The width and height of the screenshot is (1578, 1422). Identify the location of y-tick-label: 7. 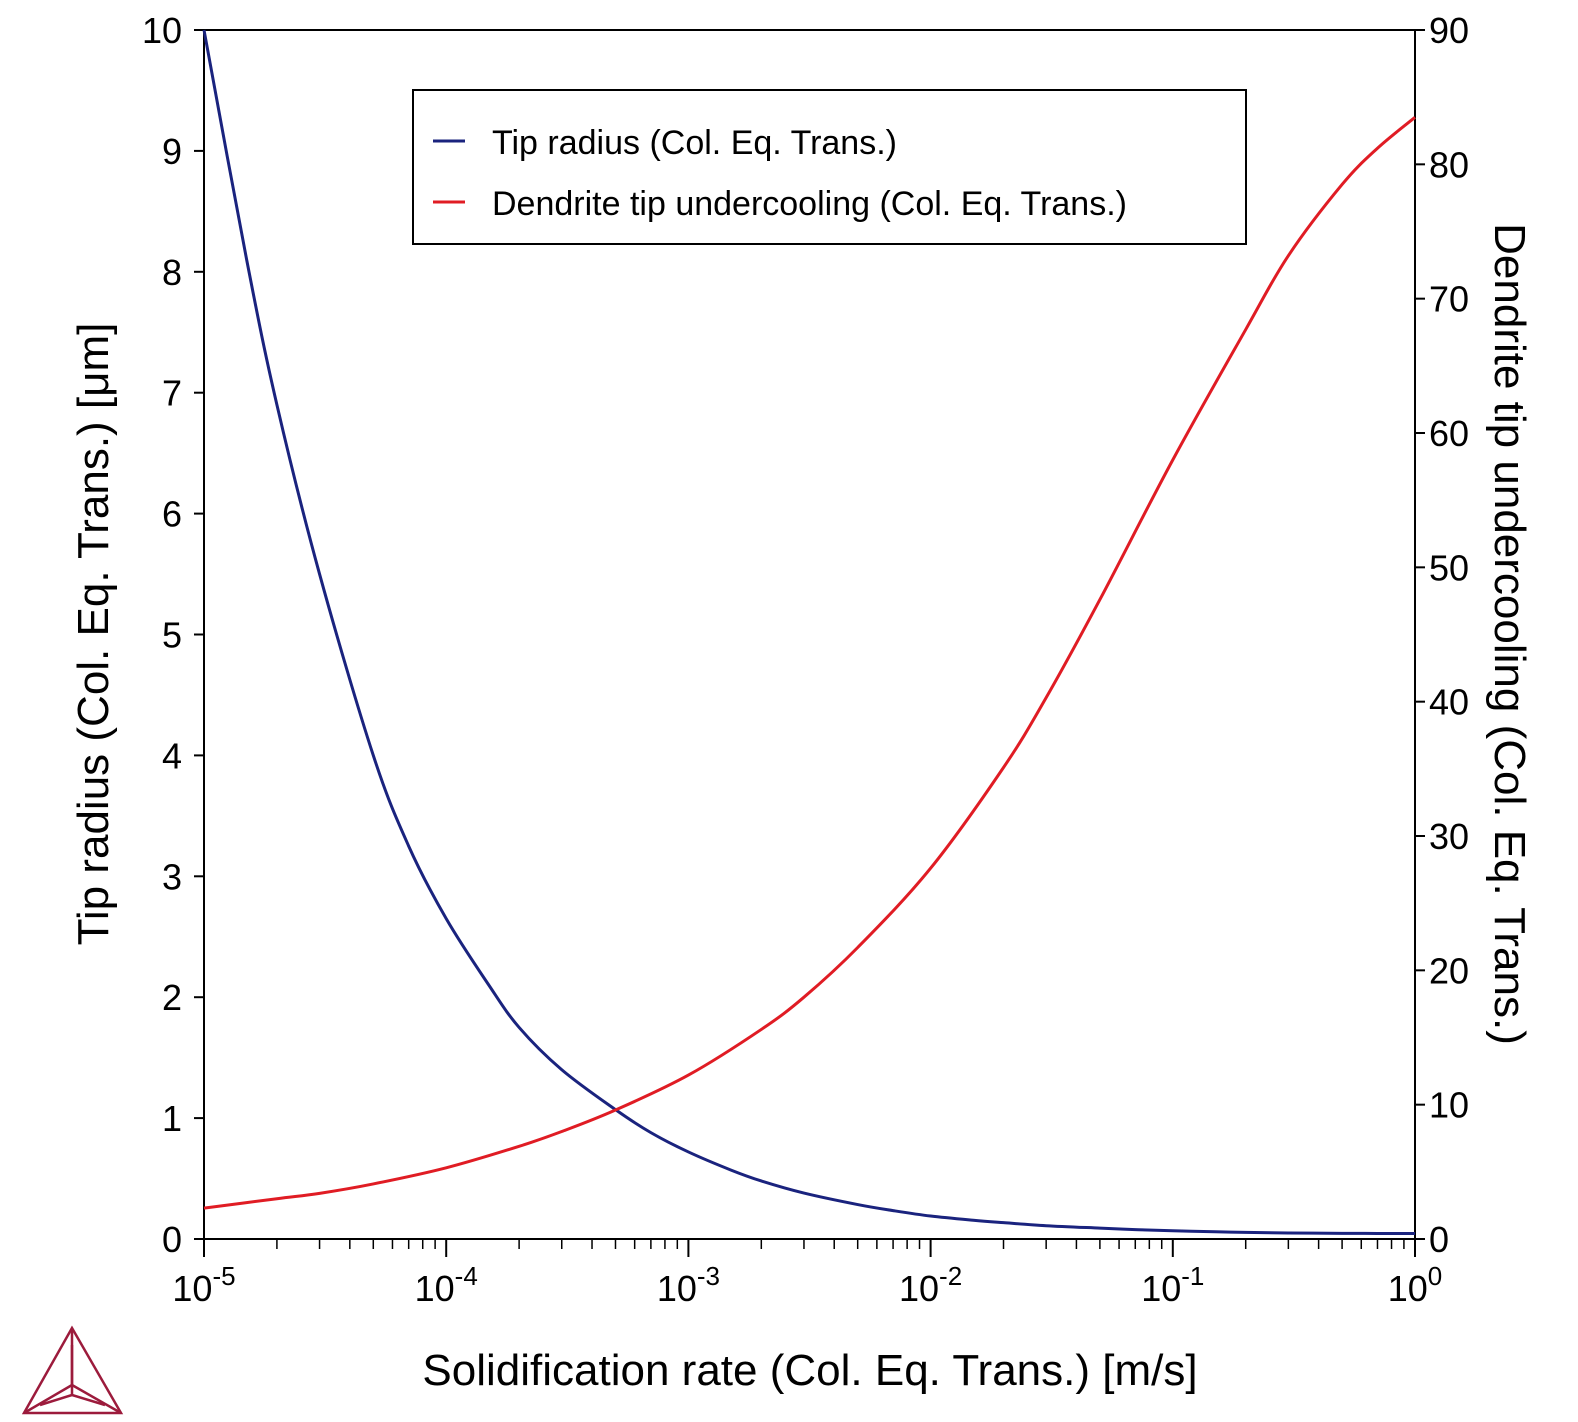
(172, 393).